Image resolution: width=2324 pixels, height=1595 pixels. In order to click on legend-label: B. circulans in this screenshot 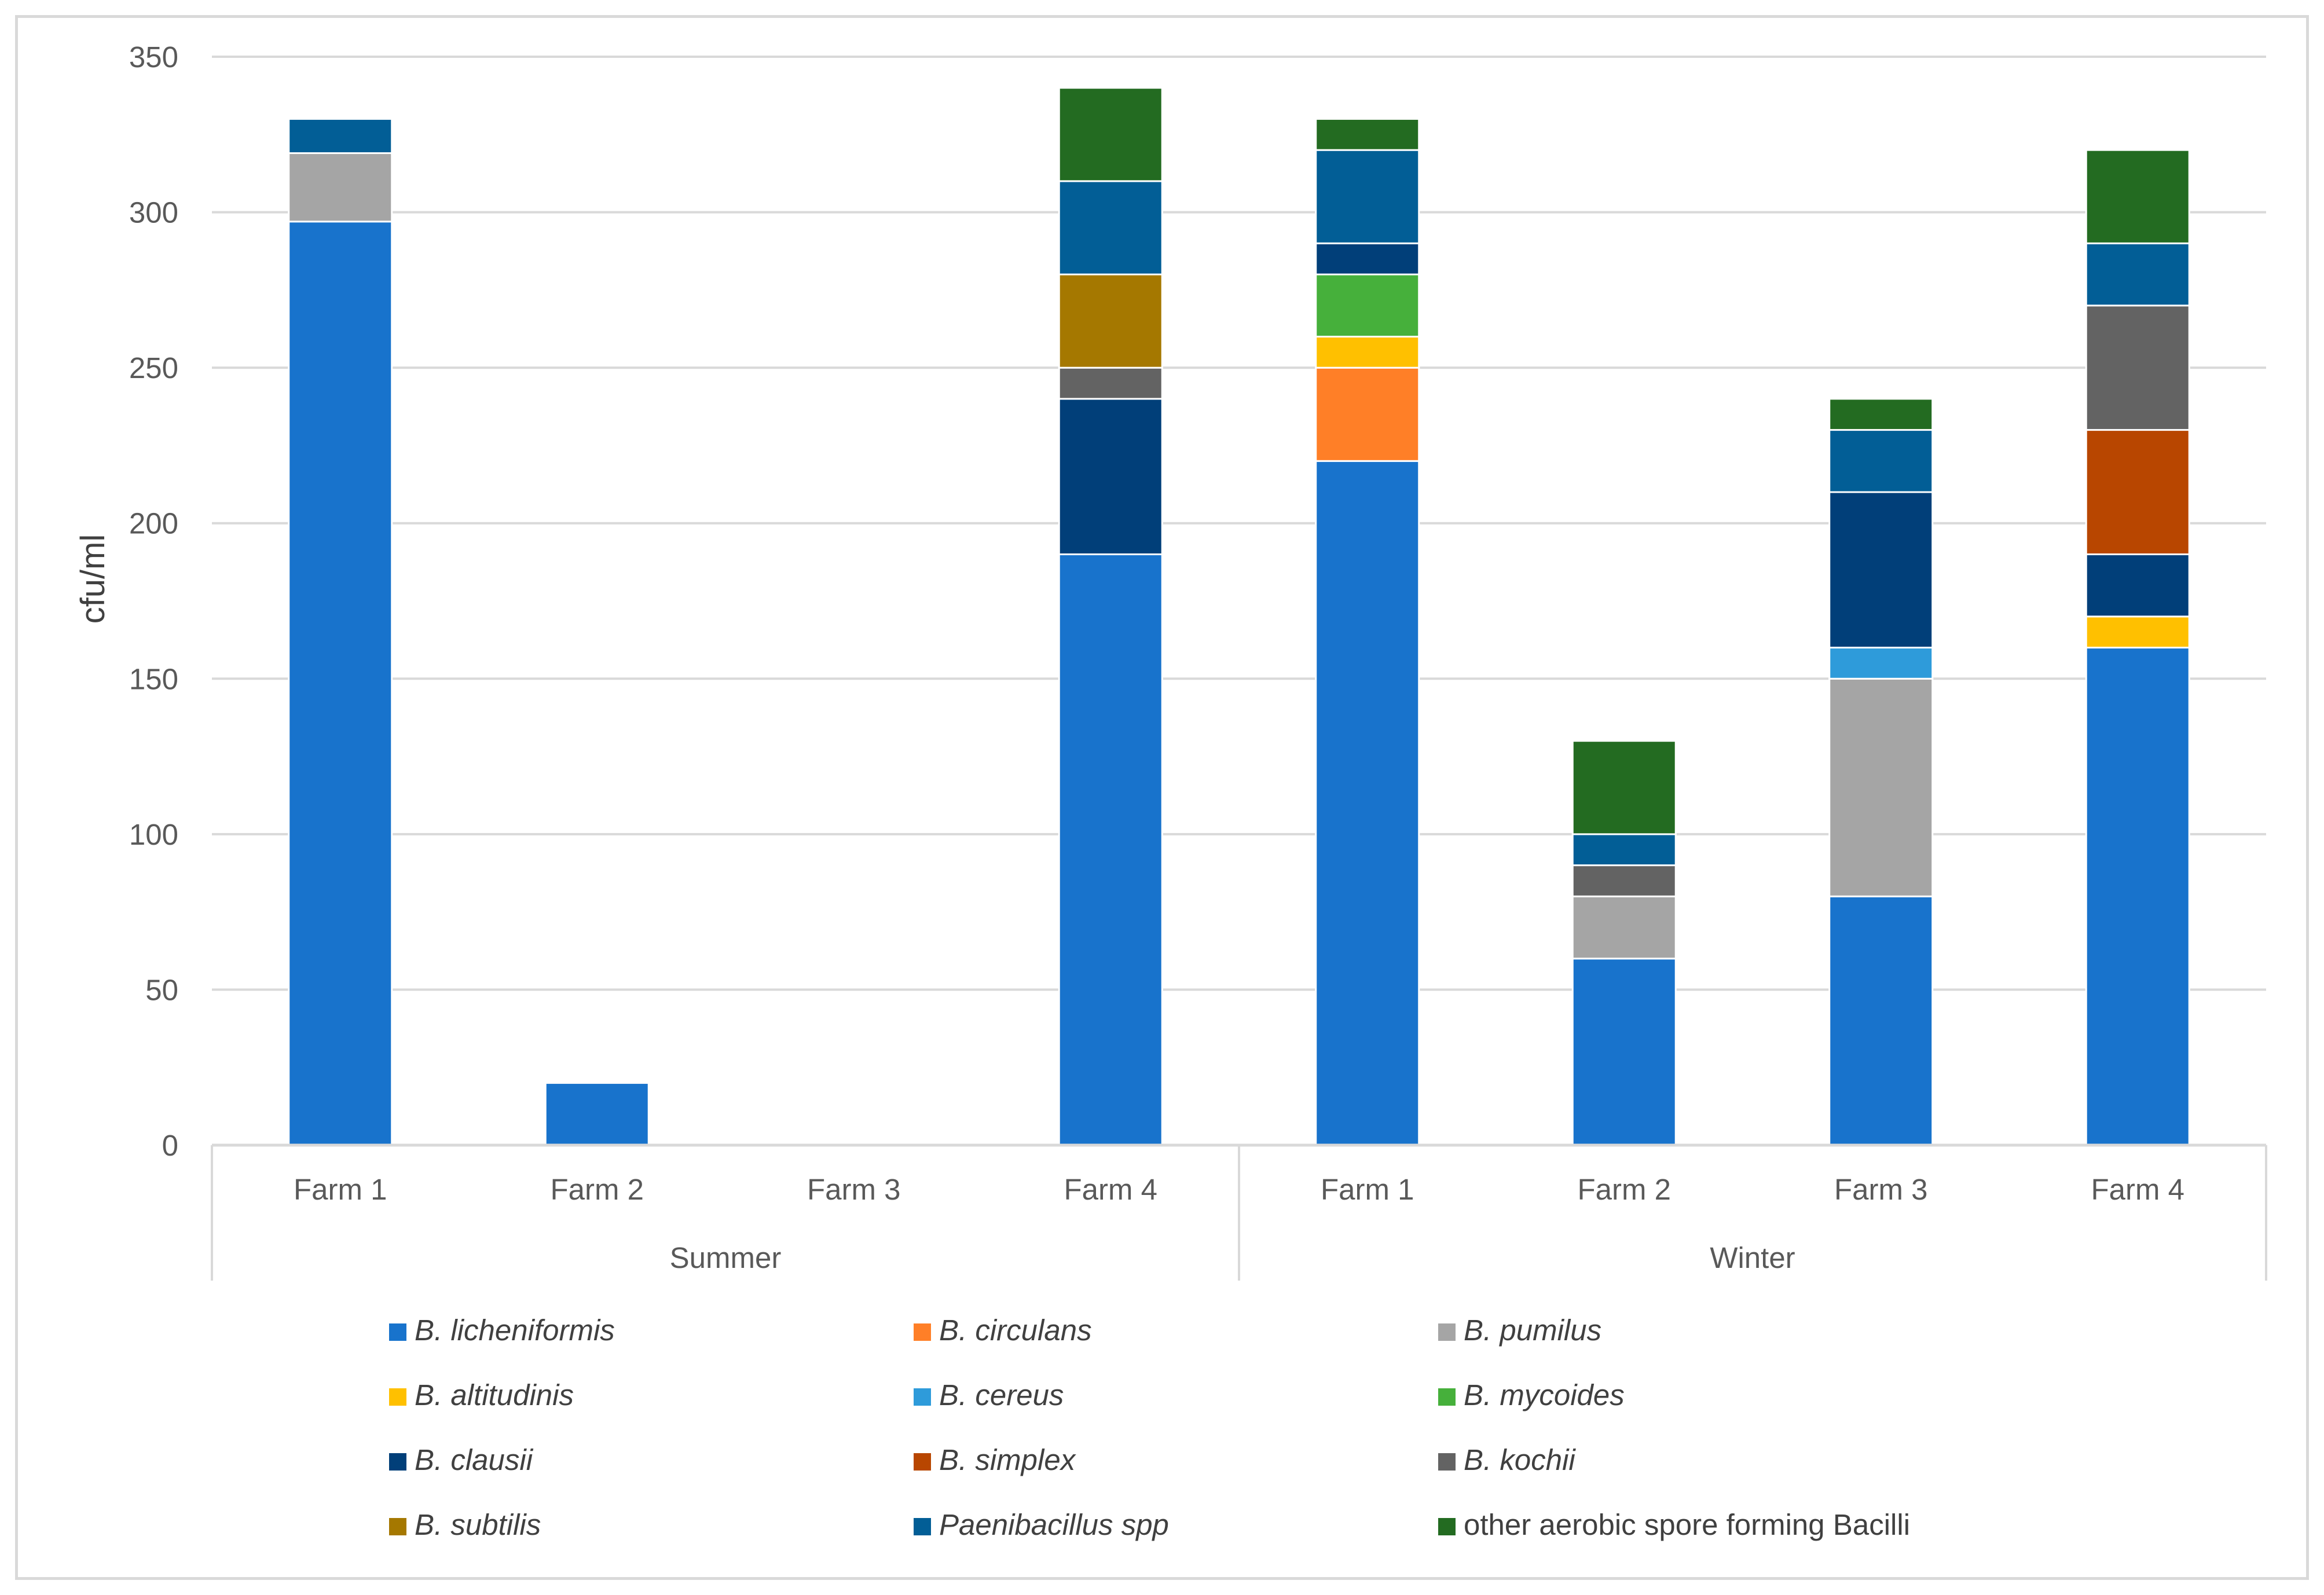, I will do `click(1016, 1330)`.